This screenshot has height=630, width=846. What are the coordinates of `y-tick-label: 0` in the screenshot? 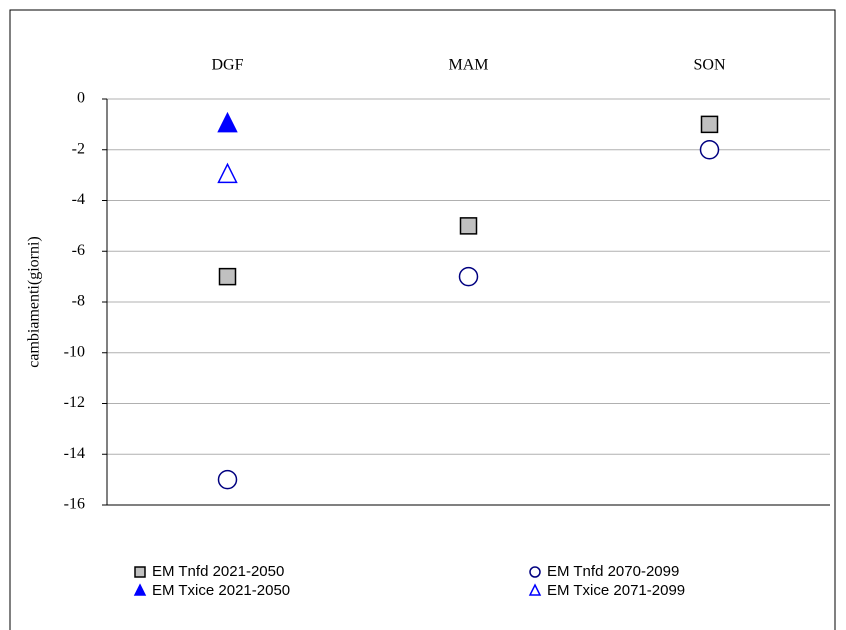 It's located at (81, 98).